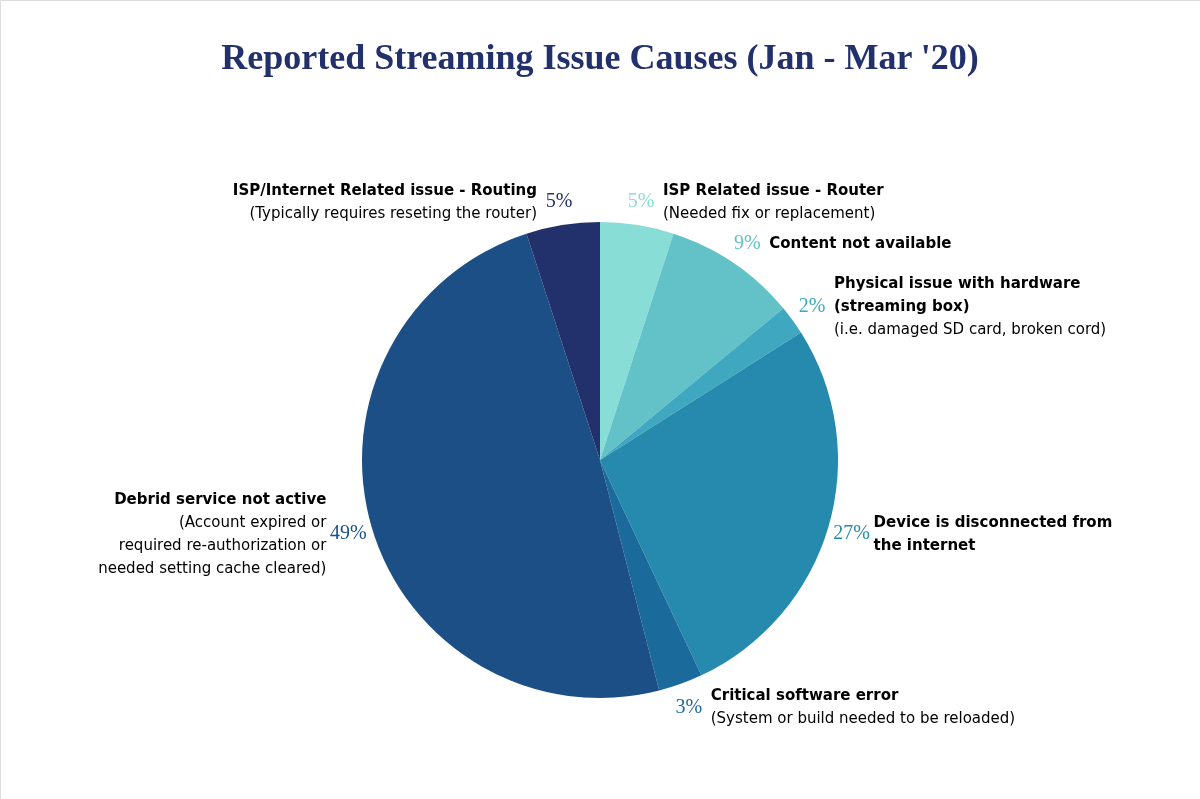 The height and width of the screenshot is (799, 1200). I want to click on text: (Needed fix or replacement), so click(769, 212).